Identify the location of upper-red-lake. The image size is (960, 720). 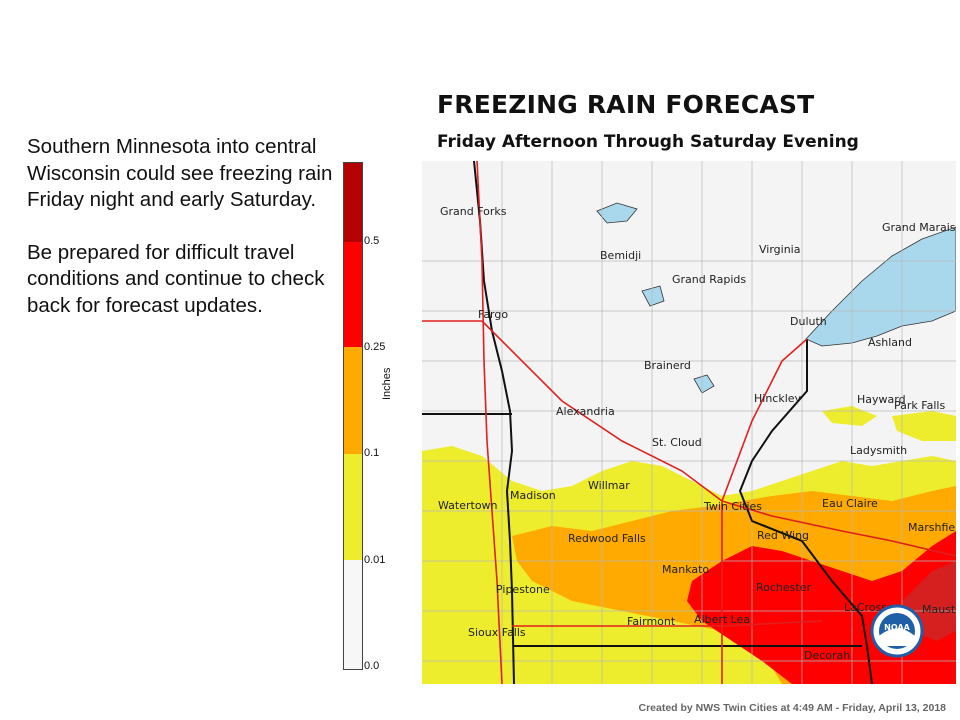
(617, 213).